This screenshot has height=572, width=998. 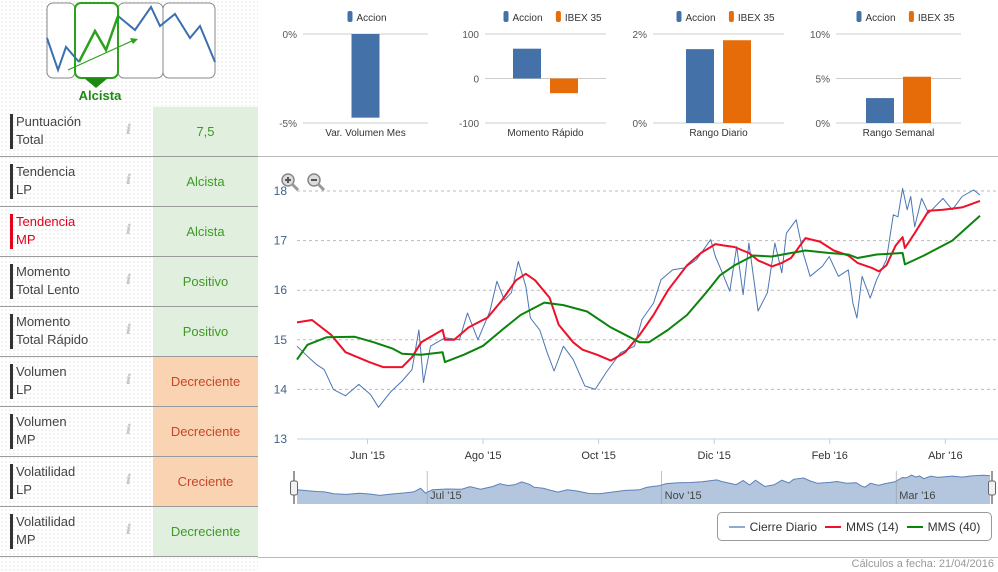 What do you see at coordinates (476, 80) in the screenshot?
I see `y-tick-label: 0` at bounding box center [476, 80].